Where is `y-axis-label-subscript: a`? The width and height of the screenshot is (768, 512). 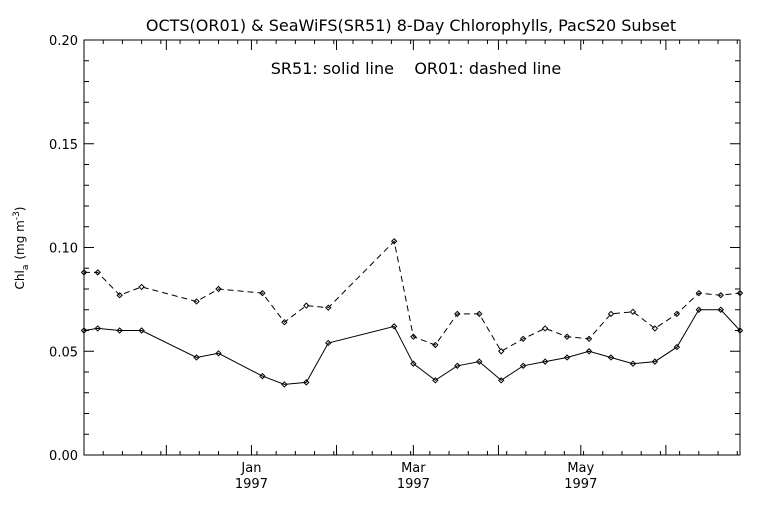
y-axis-label-subscript: a is located at coordinates (26, 268).